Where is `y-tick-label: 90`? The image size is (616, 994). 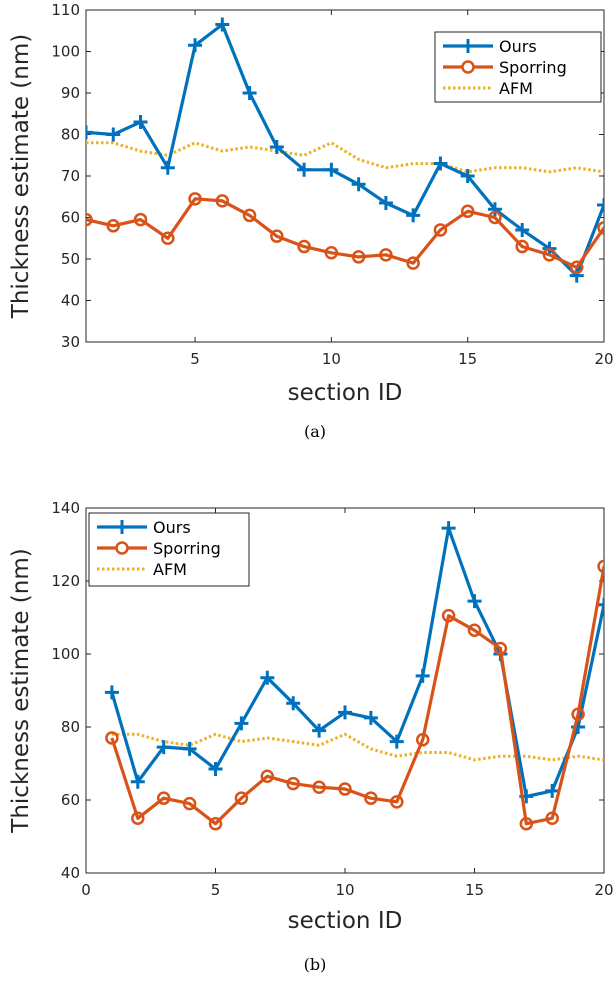 y-tick-label: 90 is located at coordinates (70, 93).